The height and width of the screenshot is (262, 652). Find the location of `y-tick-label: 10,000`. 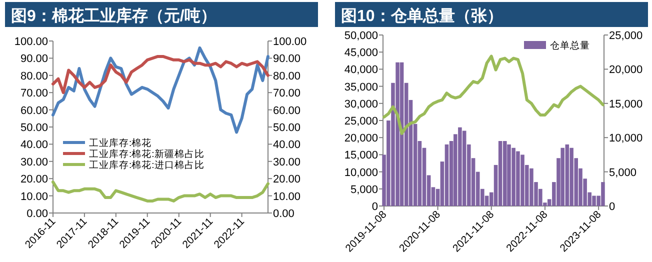

y-tick-label: 10,000 is located at coordinates (361, 172).